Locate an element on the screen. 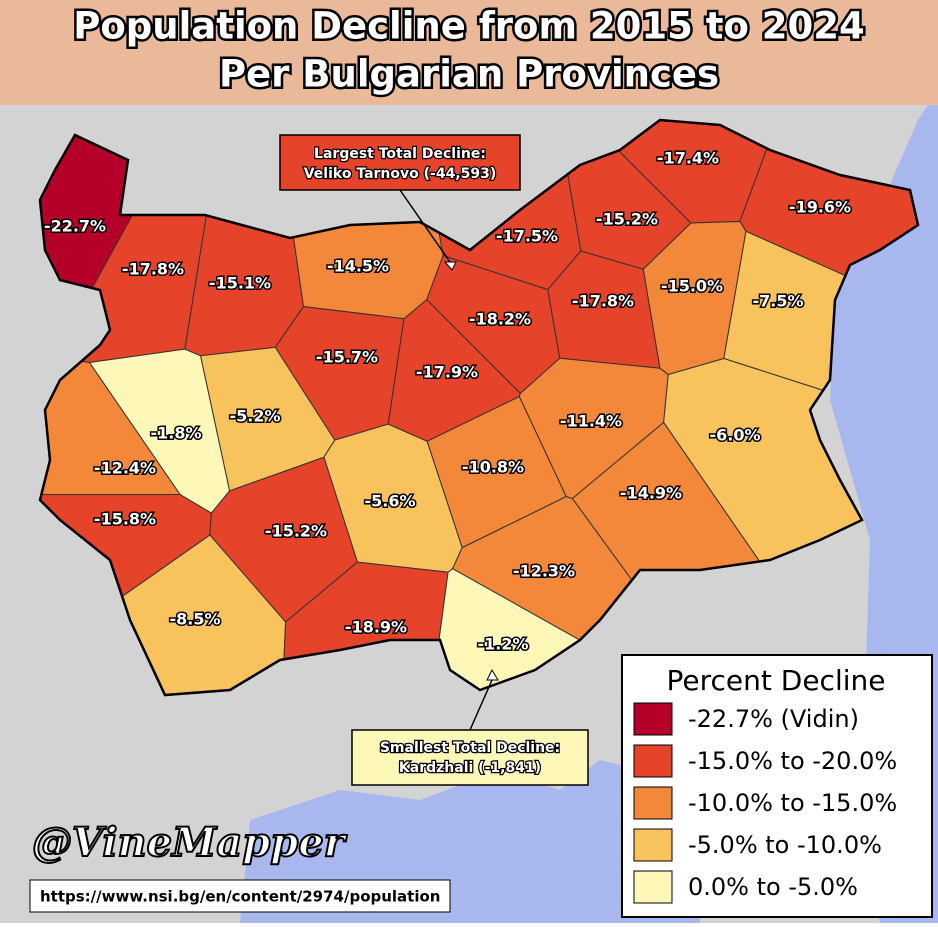  title: Population Decline from 2015 to 2024 is located at coordinates (468, 26).